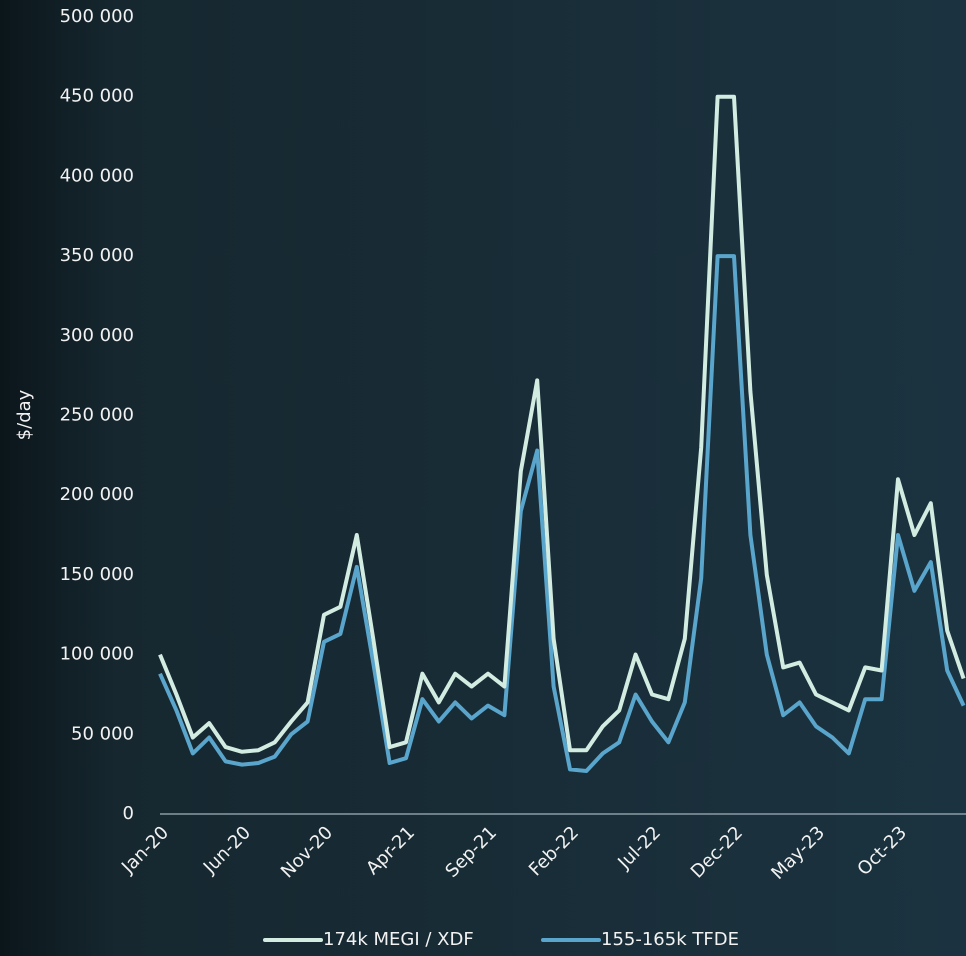 The height and width of the screenshot is (956, 966). What do you see at coordinates (97, 494) in the screenshot?
I see `y-tick-label: 200 000` at bounding box center [97, 494].